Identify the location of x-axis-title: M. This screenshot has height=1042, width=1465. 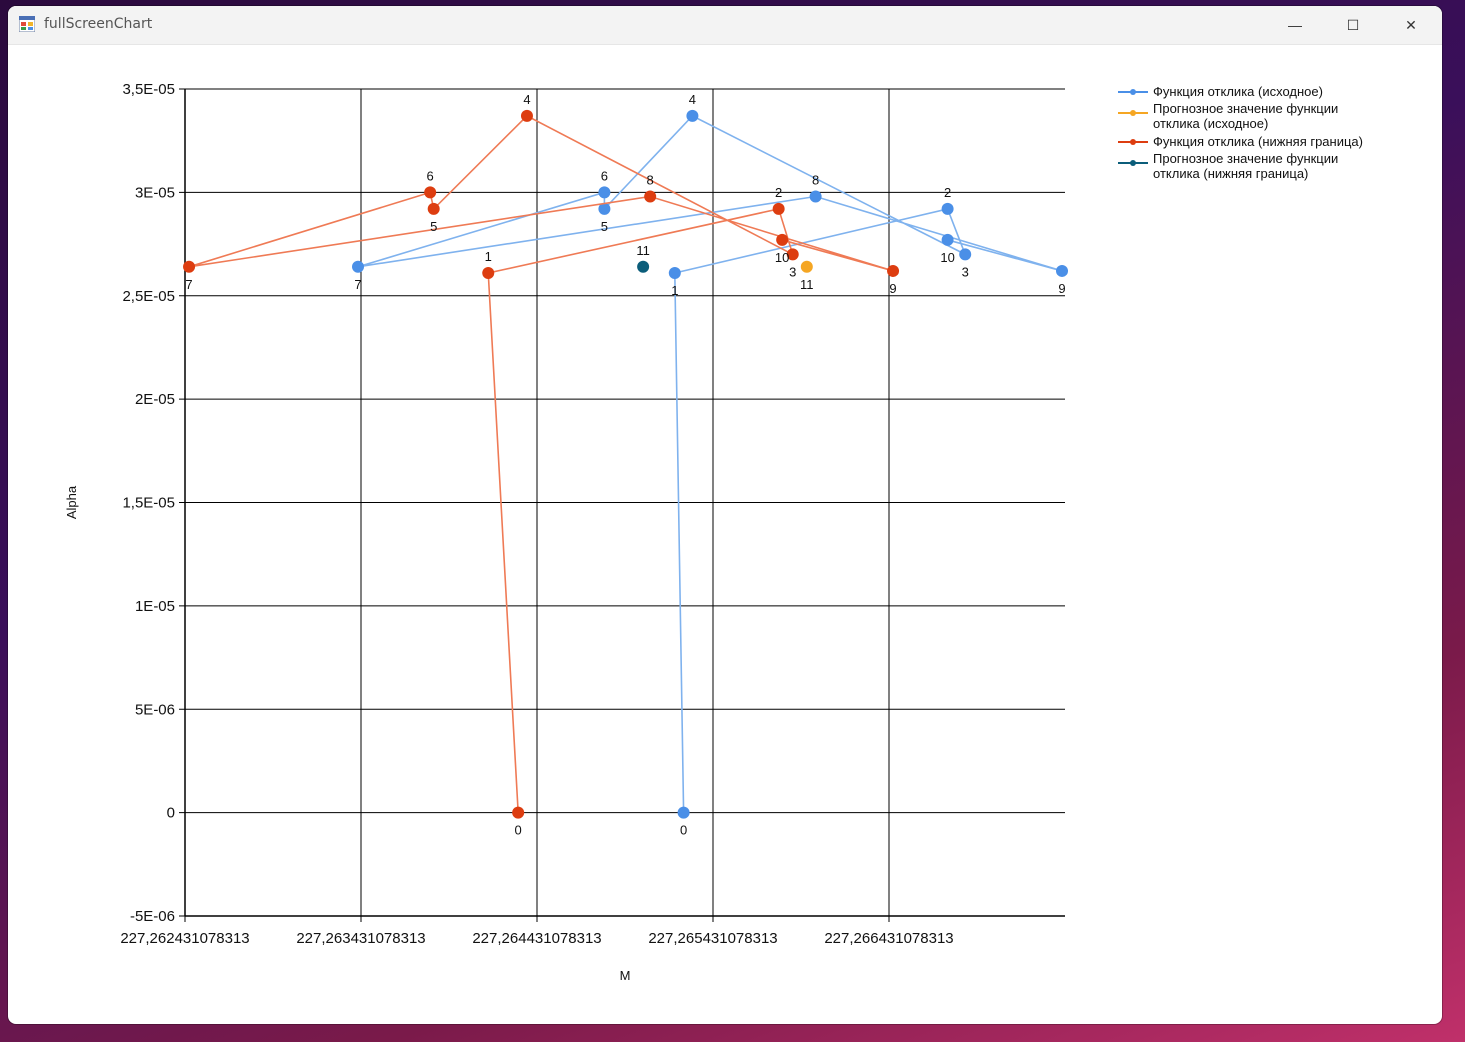
(625, 975).